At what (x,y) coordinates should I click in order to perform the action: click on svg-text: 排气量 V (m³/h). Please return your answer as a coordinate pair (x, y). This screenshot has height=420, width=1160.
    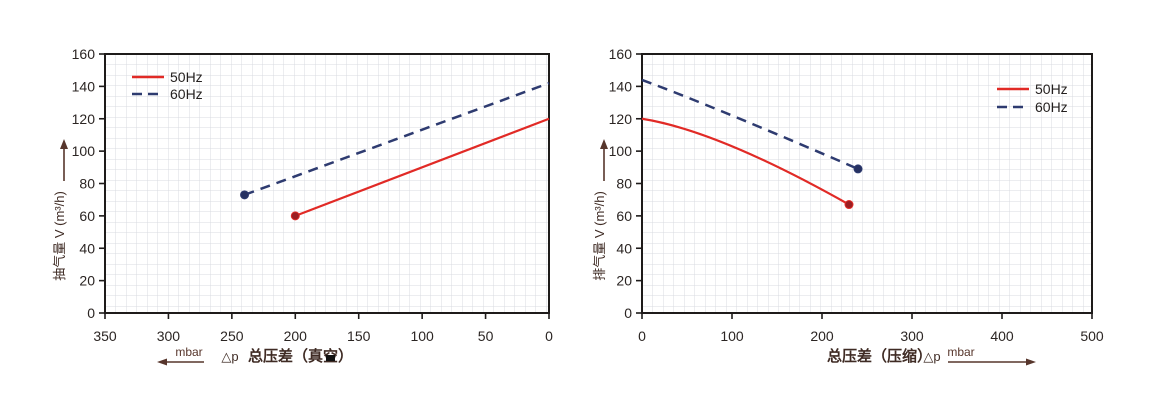
    Looking at the image, I should click on (599, 236).